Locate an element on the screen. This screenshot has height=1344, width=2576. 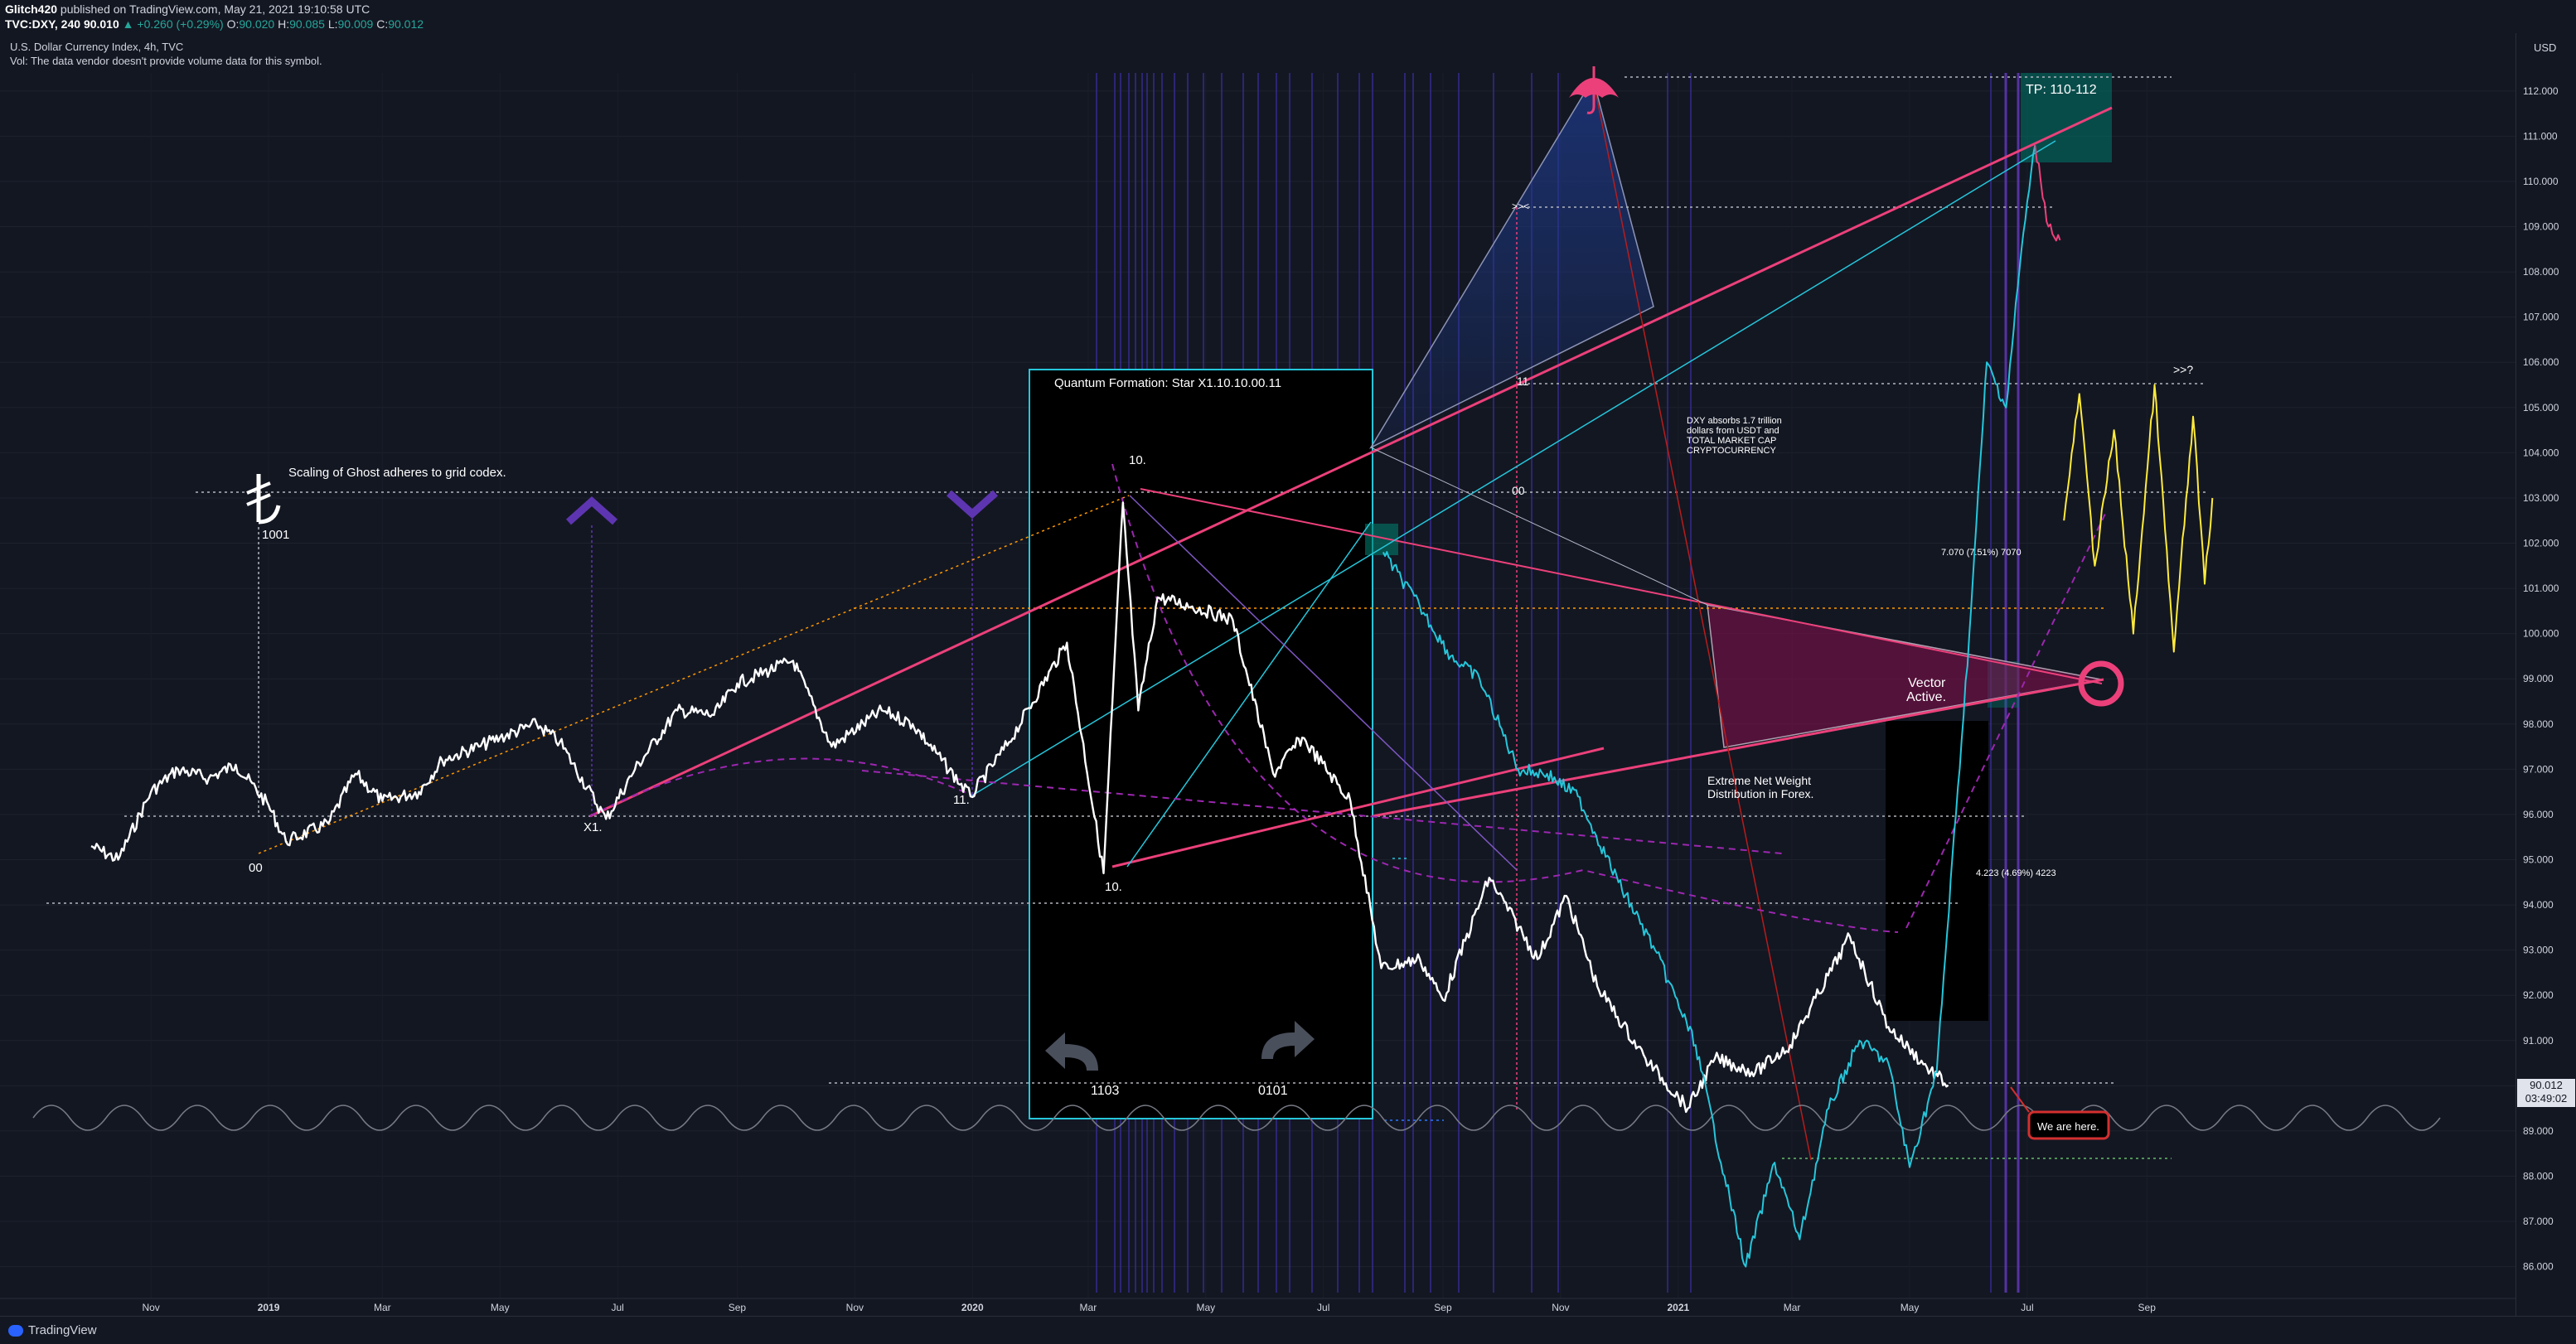
price-tick-label: 106.000 is located at coordinates (2541, 362).